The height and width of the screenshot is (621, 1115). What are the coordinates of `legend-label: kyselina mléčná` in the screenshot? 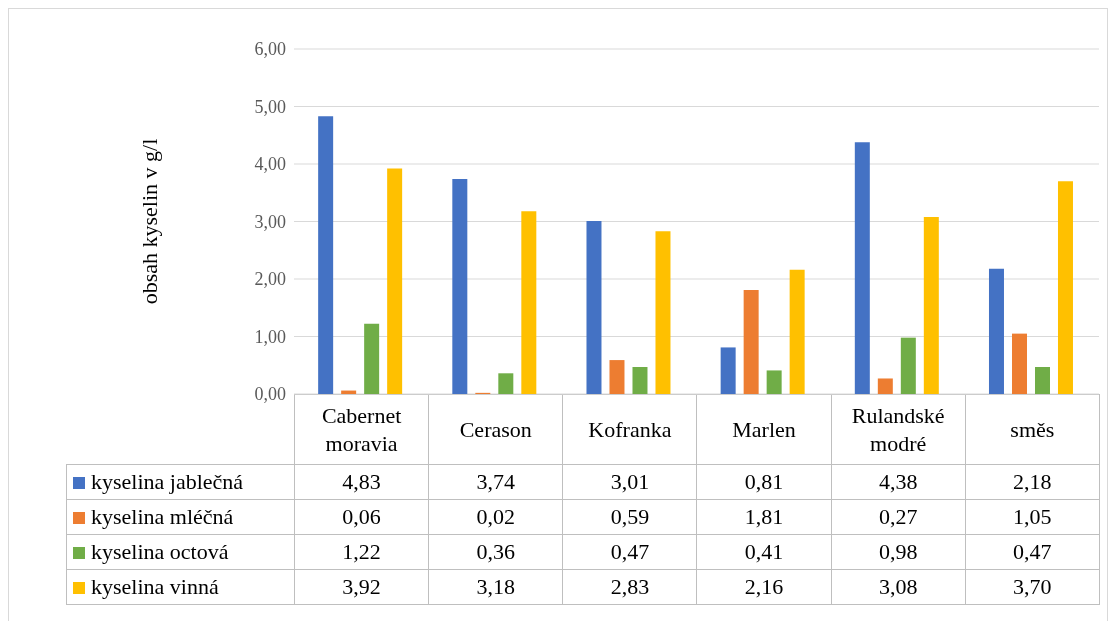 It's located at (180, 517).